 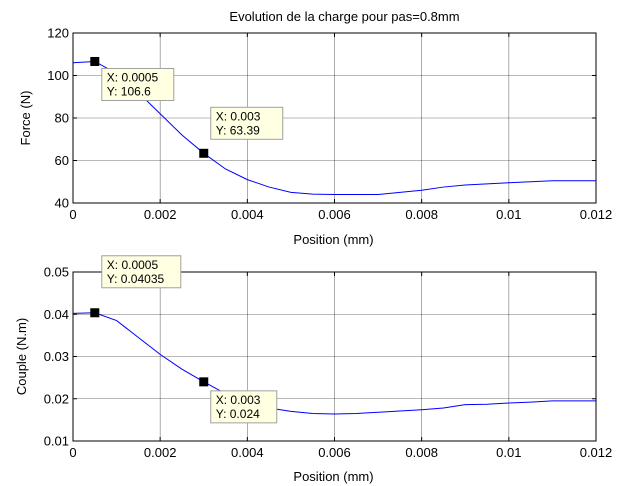 What do you see at coordinates (21, 356) in the screenshot?
I see `y-axis-label: Couple (N.m)` at bounding box center [21, 356].